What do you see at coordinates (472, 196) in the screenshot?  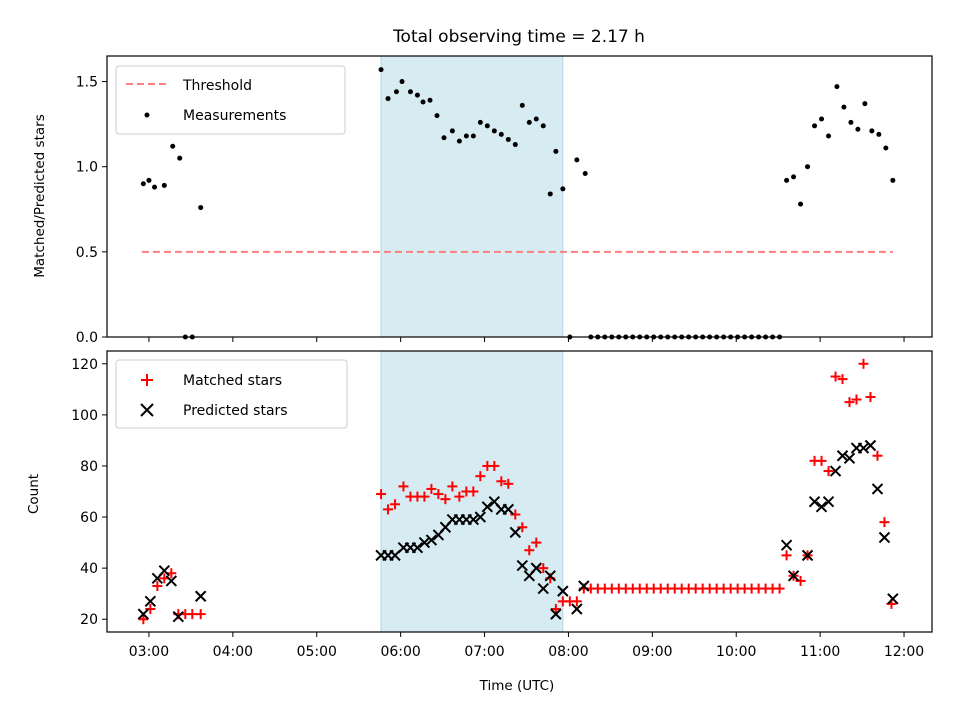 I see `top-shaded-interval` at bounding box center [472, 196].